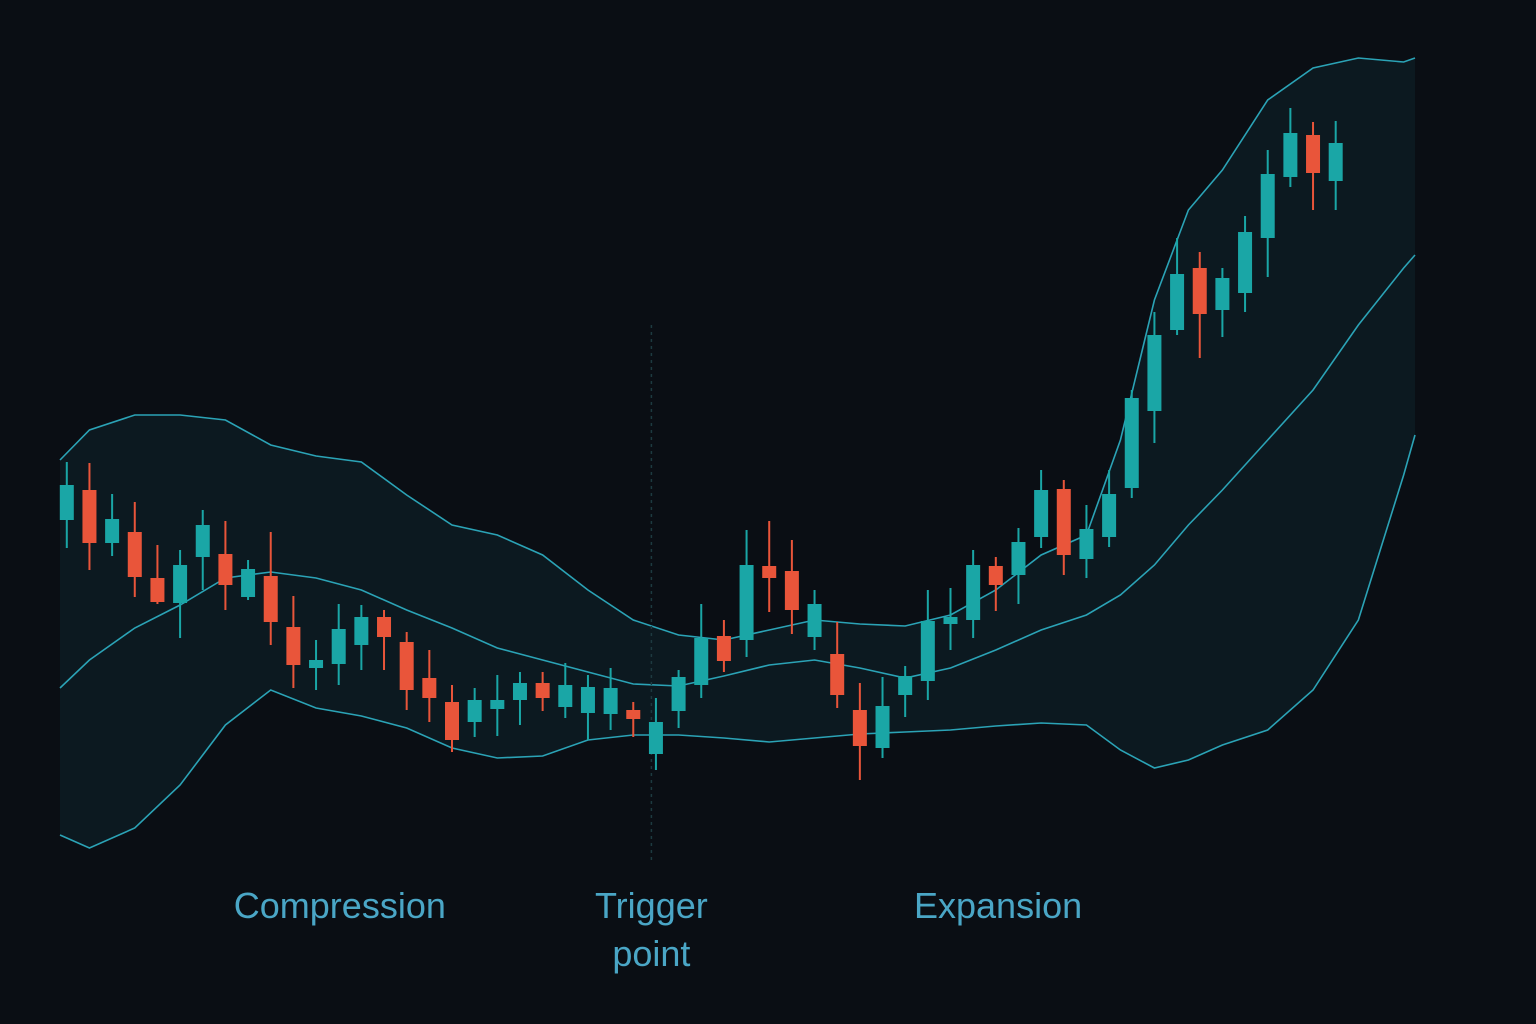 This screenshot has height=1024, width=1536. What do you see at coordinates (651, 929) in the screenshot?
I see `annotation: Trigger point` at bounding box center [651, 929].